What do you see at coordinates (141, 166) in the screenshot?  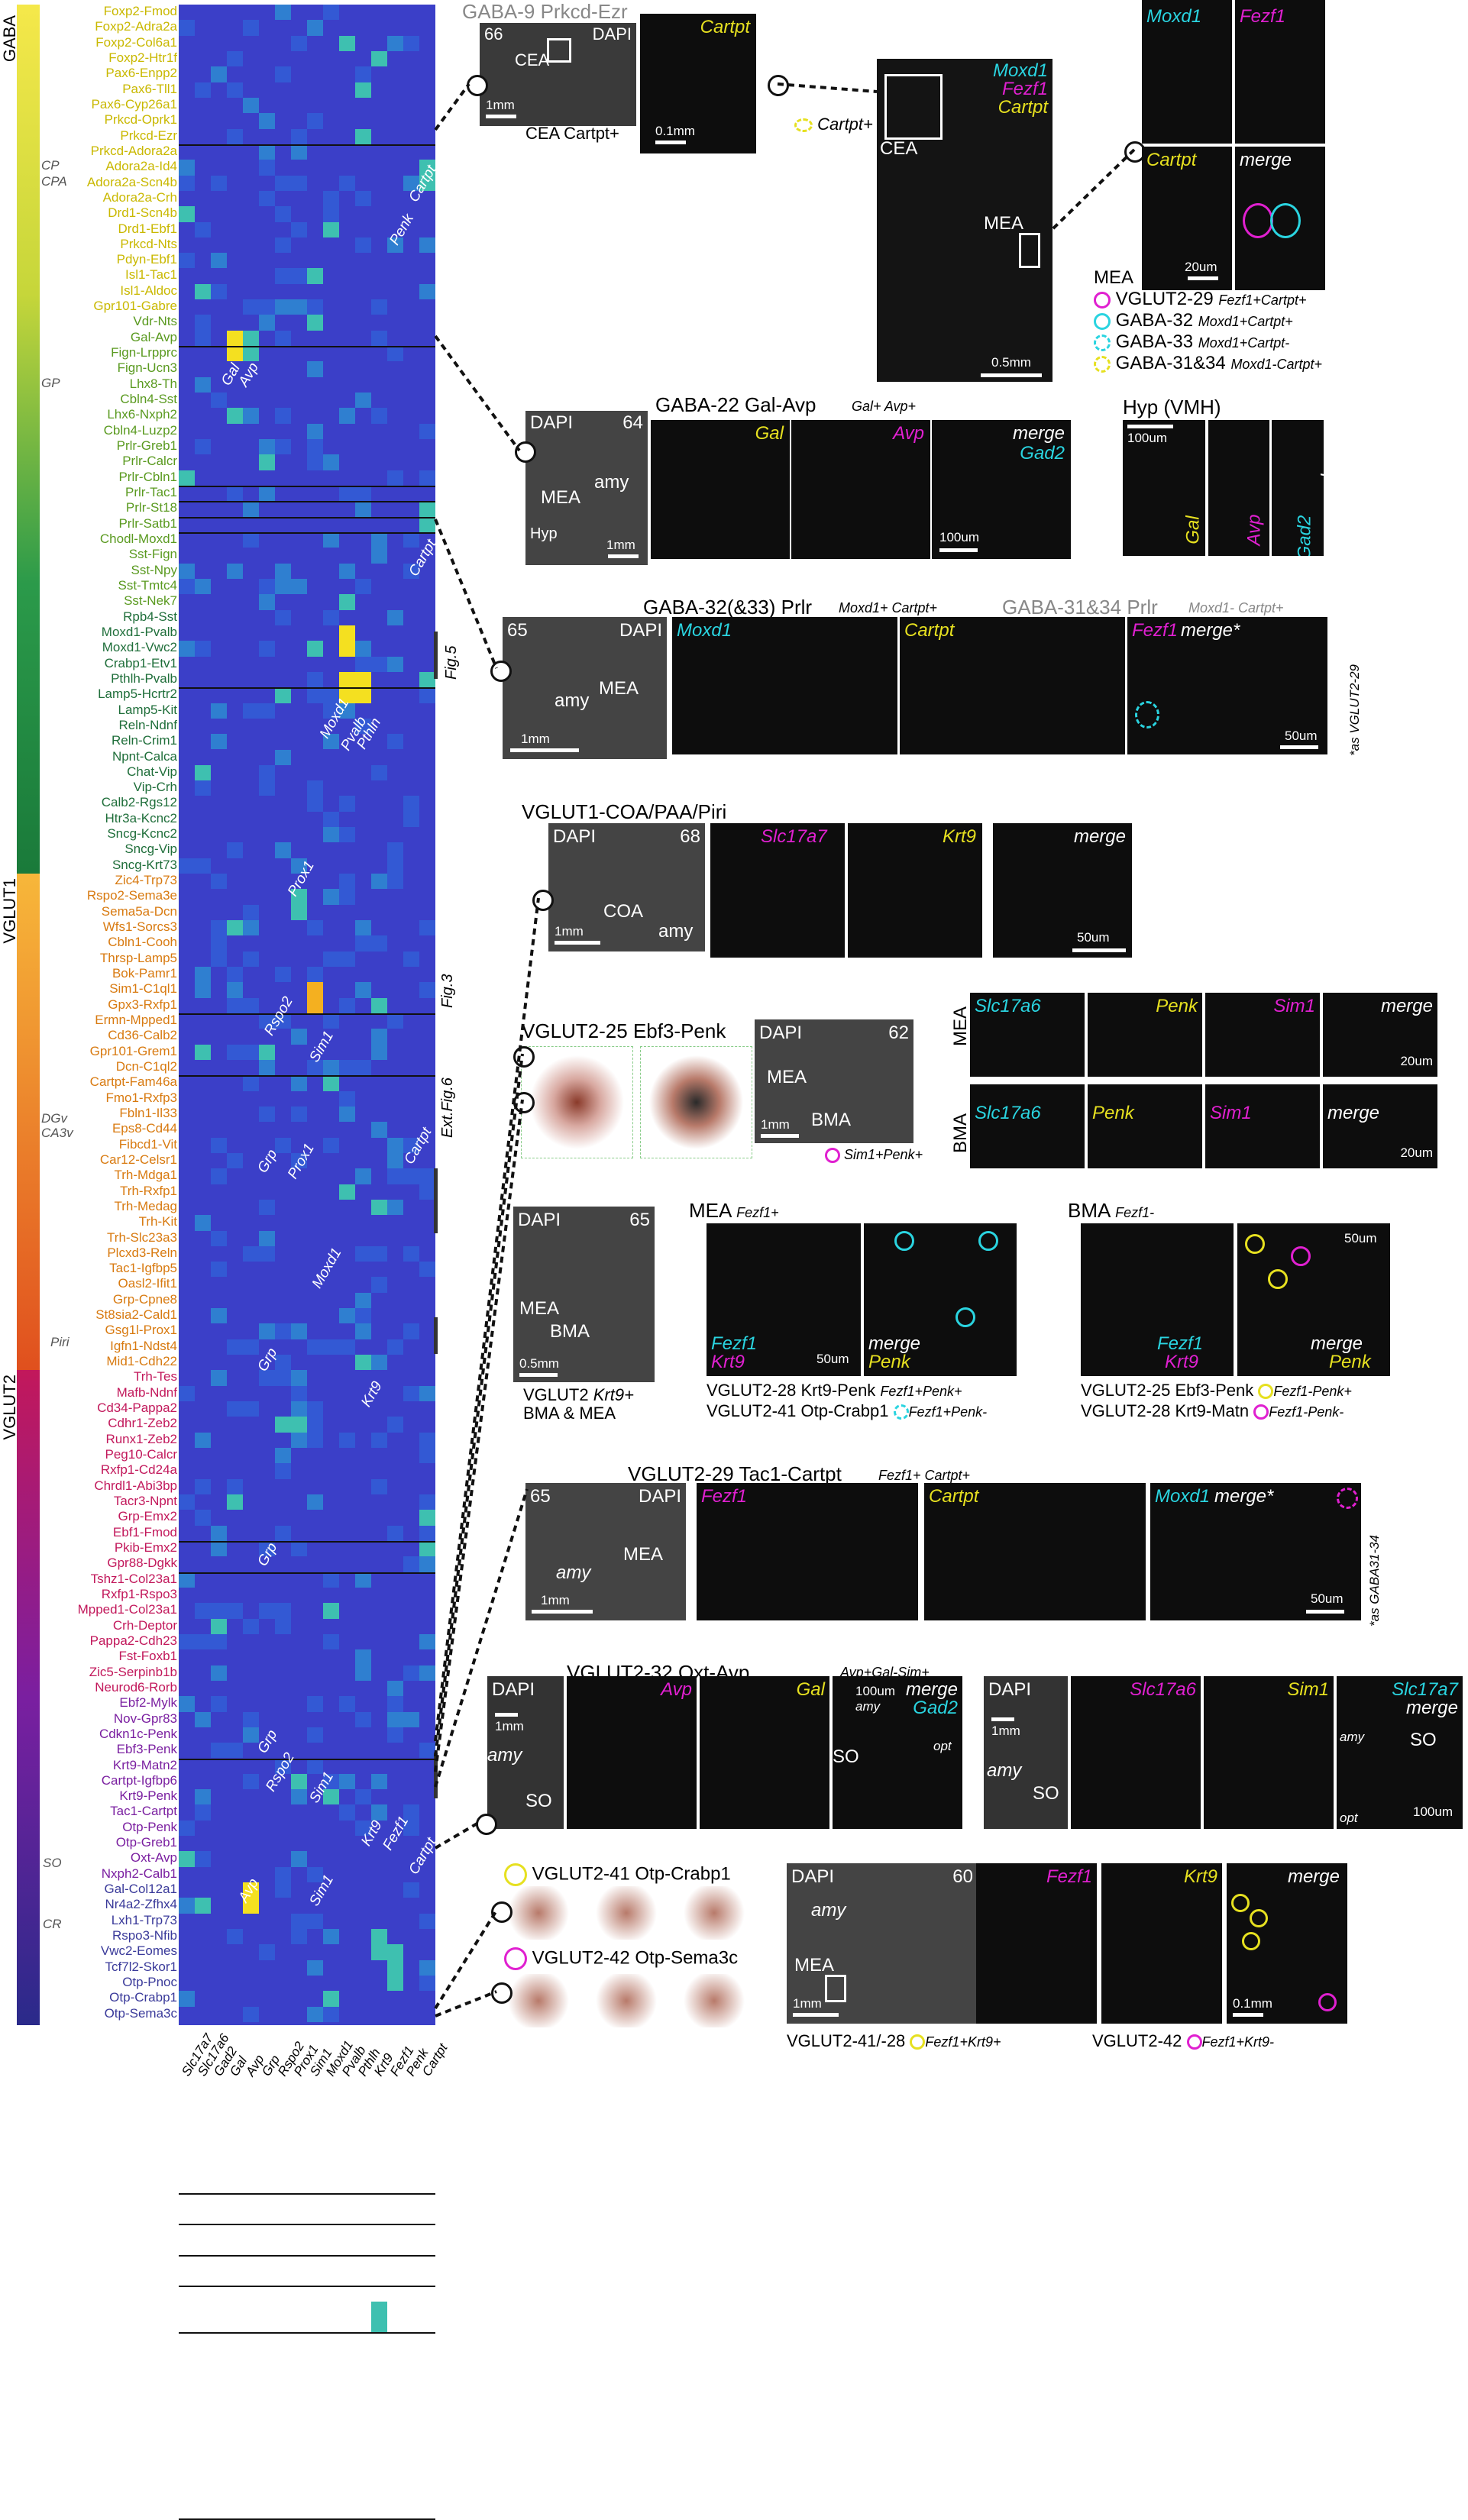 I see `row-label: Adora2a-Id4` at bounding box center [141, 166].